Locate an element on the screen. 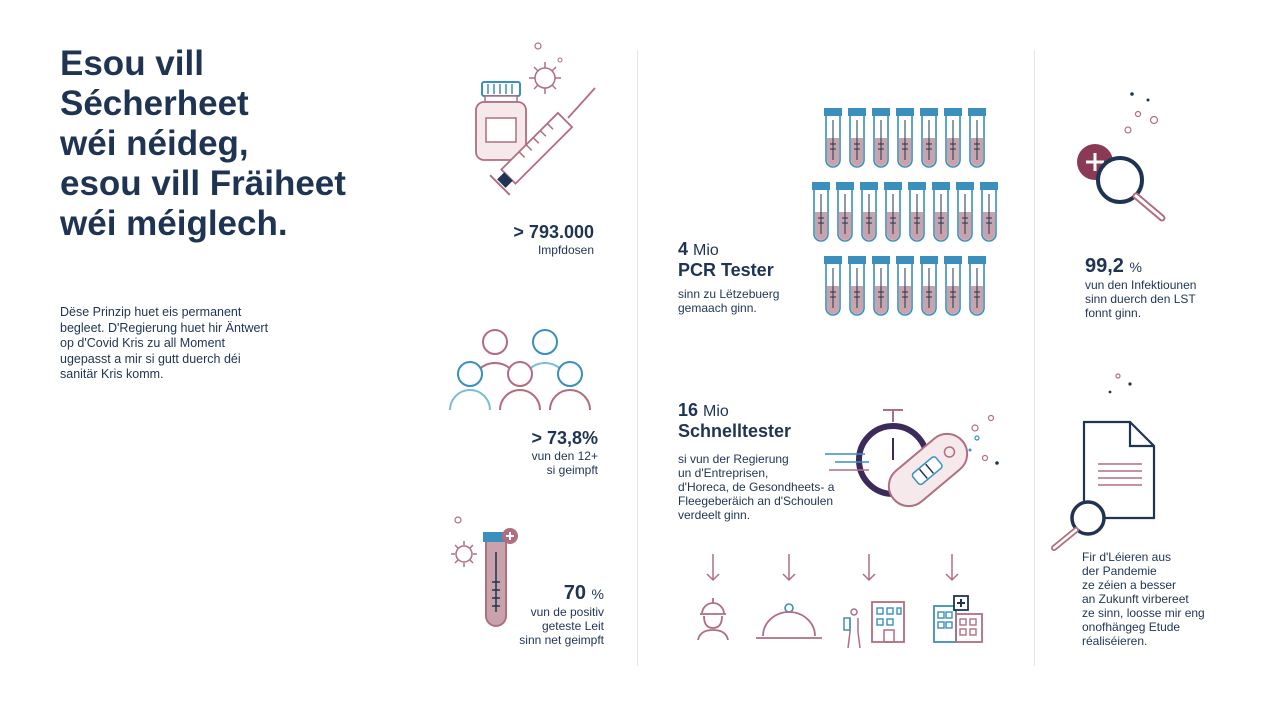  stopwatch-rapid-test-icon is located at coordinates (912, 458).